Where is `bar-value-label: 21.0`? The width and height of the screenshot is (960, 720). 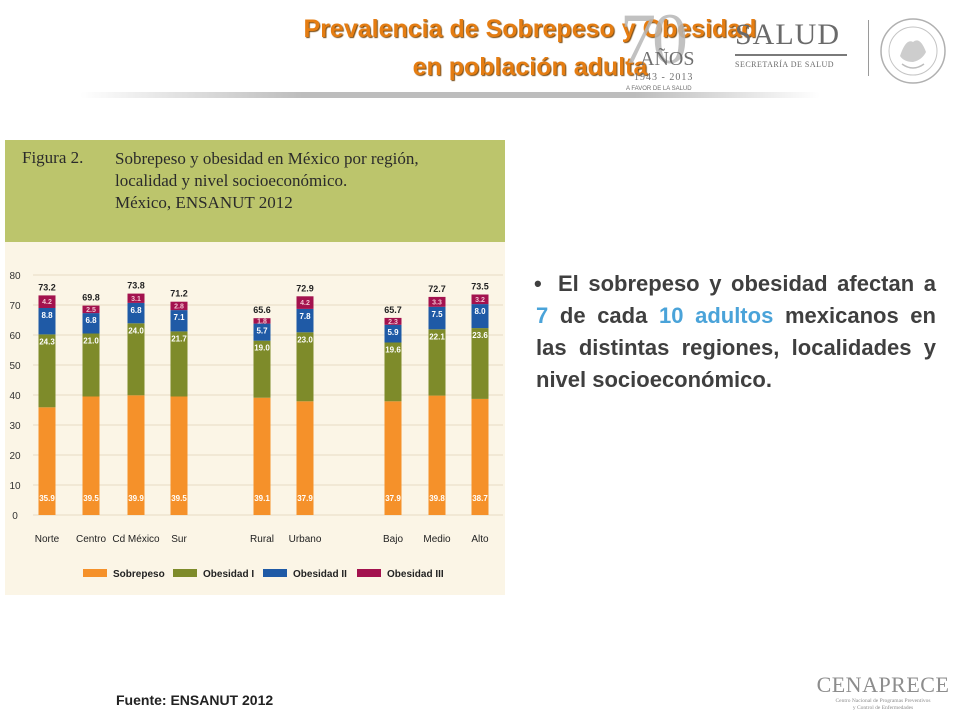 bar-value-label: 21.0 is located at coordinates (91, 341).